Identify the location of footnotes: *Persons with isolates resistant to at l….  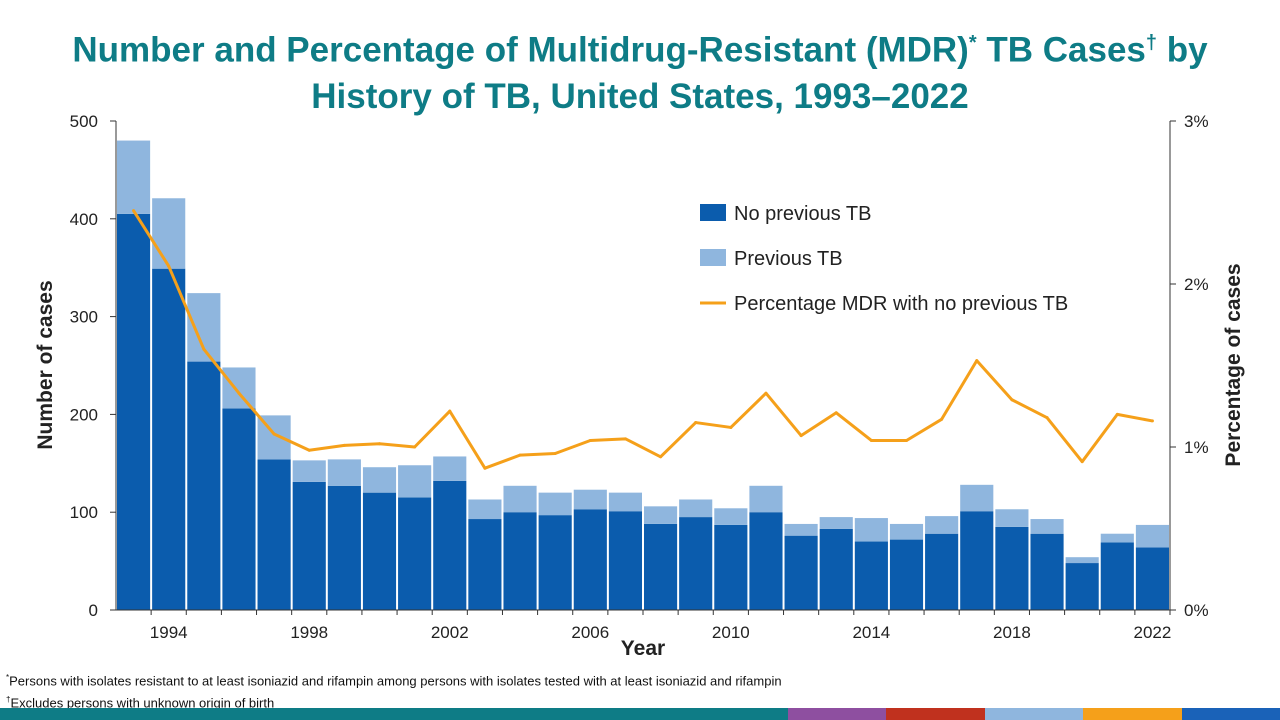
(394, 690).